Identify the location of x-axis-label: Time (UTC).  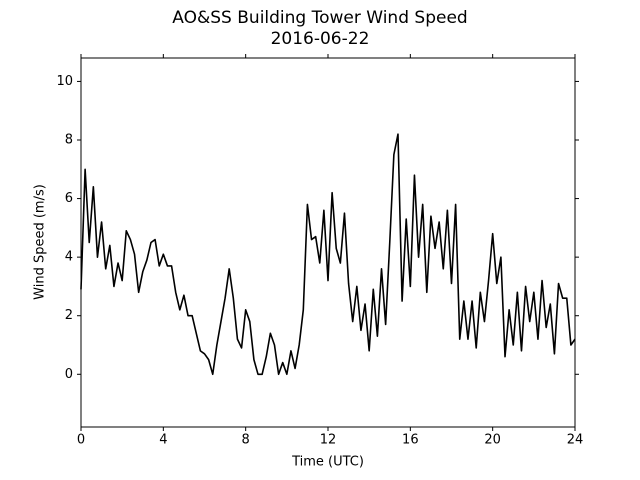
(327, 462).